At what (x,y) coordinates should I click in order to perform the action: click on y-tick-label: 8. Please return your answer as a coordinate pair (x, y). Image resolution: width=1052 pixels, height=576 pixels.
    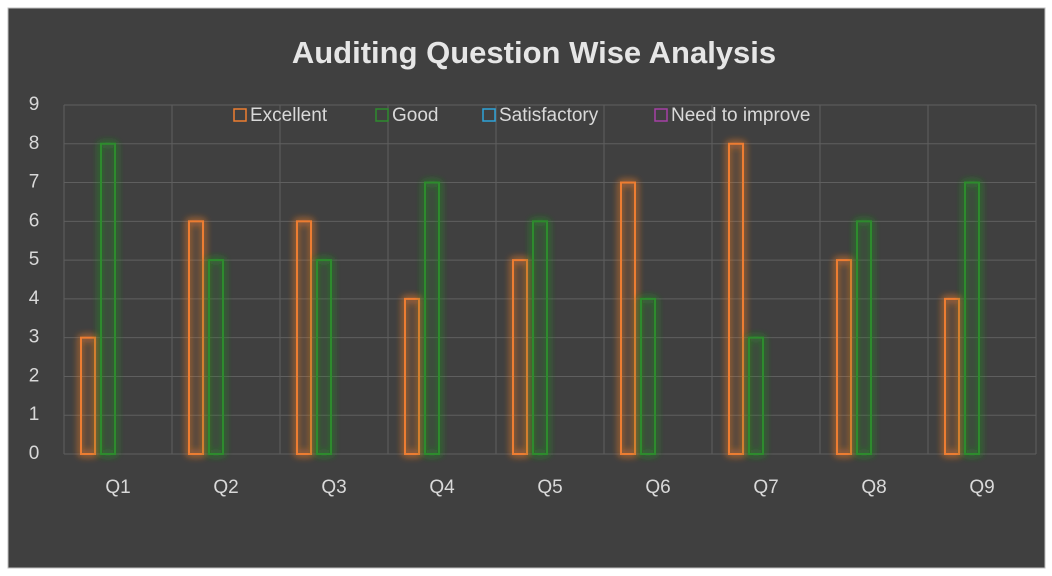
    Looking at the image, I should click on (34, 143).